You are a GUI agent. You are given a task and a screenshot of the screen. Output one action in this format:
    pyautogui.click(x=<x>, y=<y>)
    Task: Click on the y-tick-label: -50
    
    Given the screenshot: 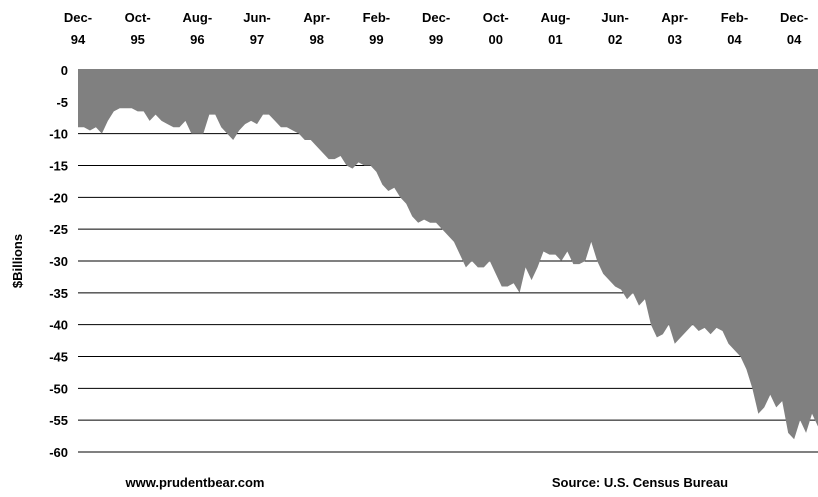 What is the action you would take?
    pyautogui.click(x=58, y=388)
    